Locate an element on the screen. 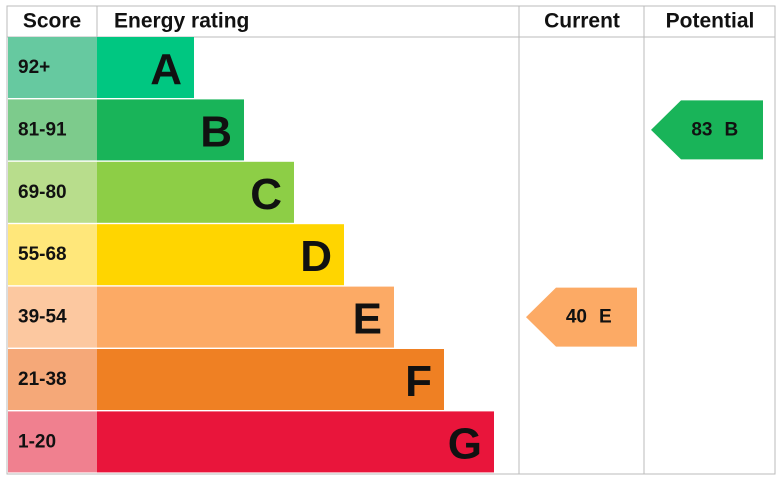 The image size is (783, 491). score-label: 39-54 is located at coordinates (42, 317).